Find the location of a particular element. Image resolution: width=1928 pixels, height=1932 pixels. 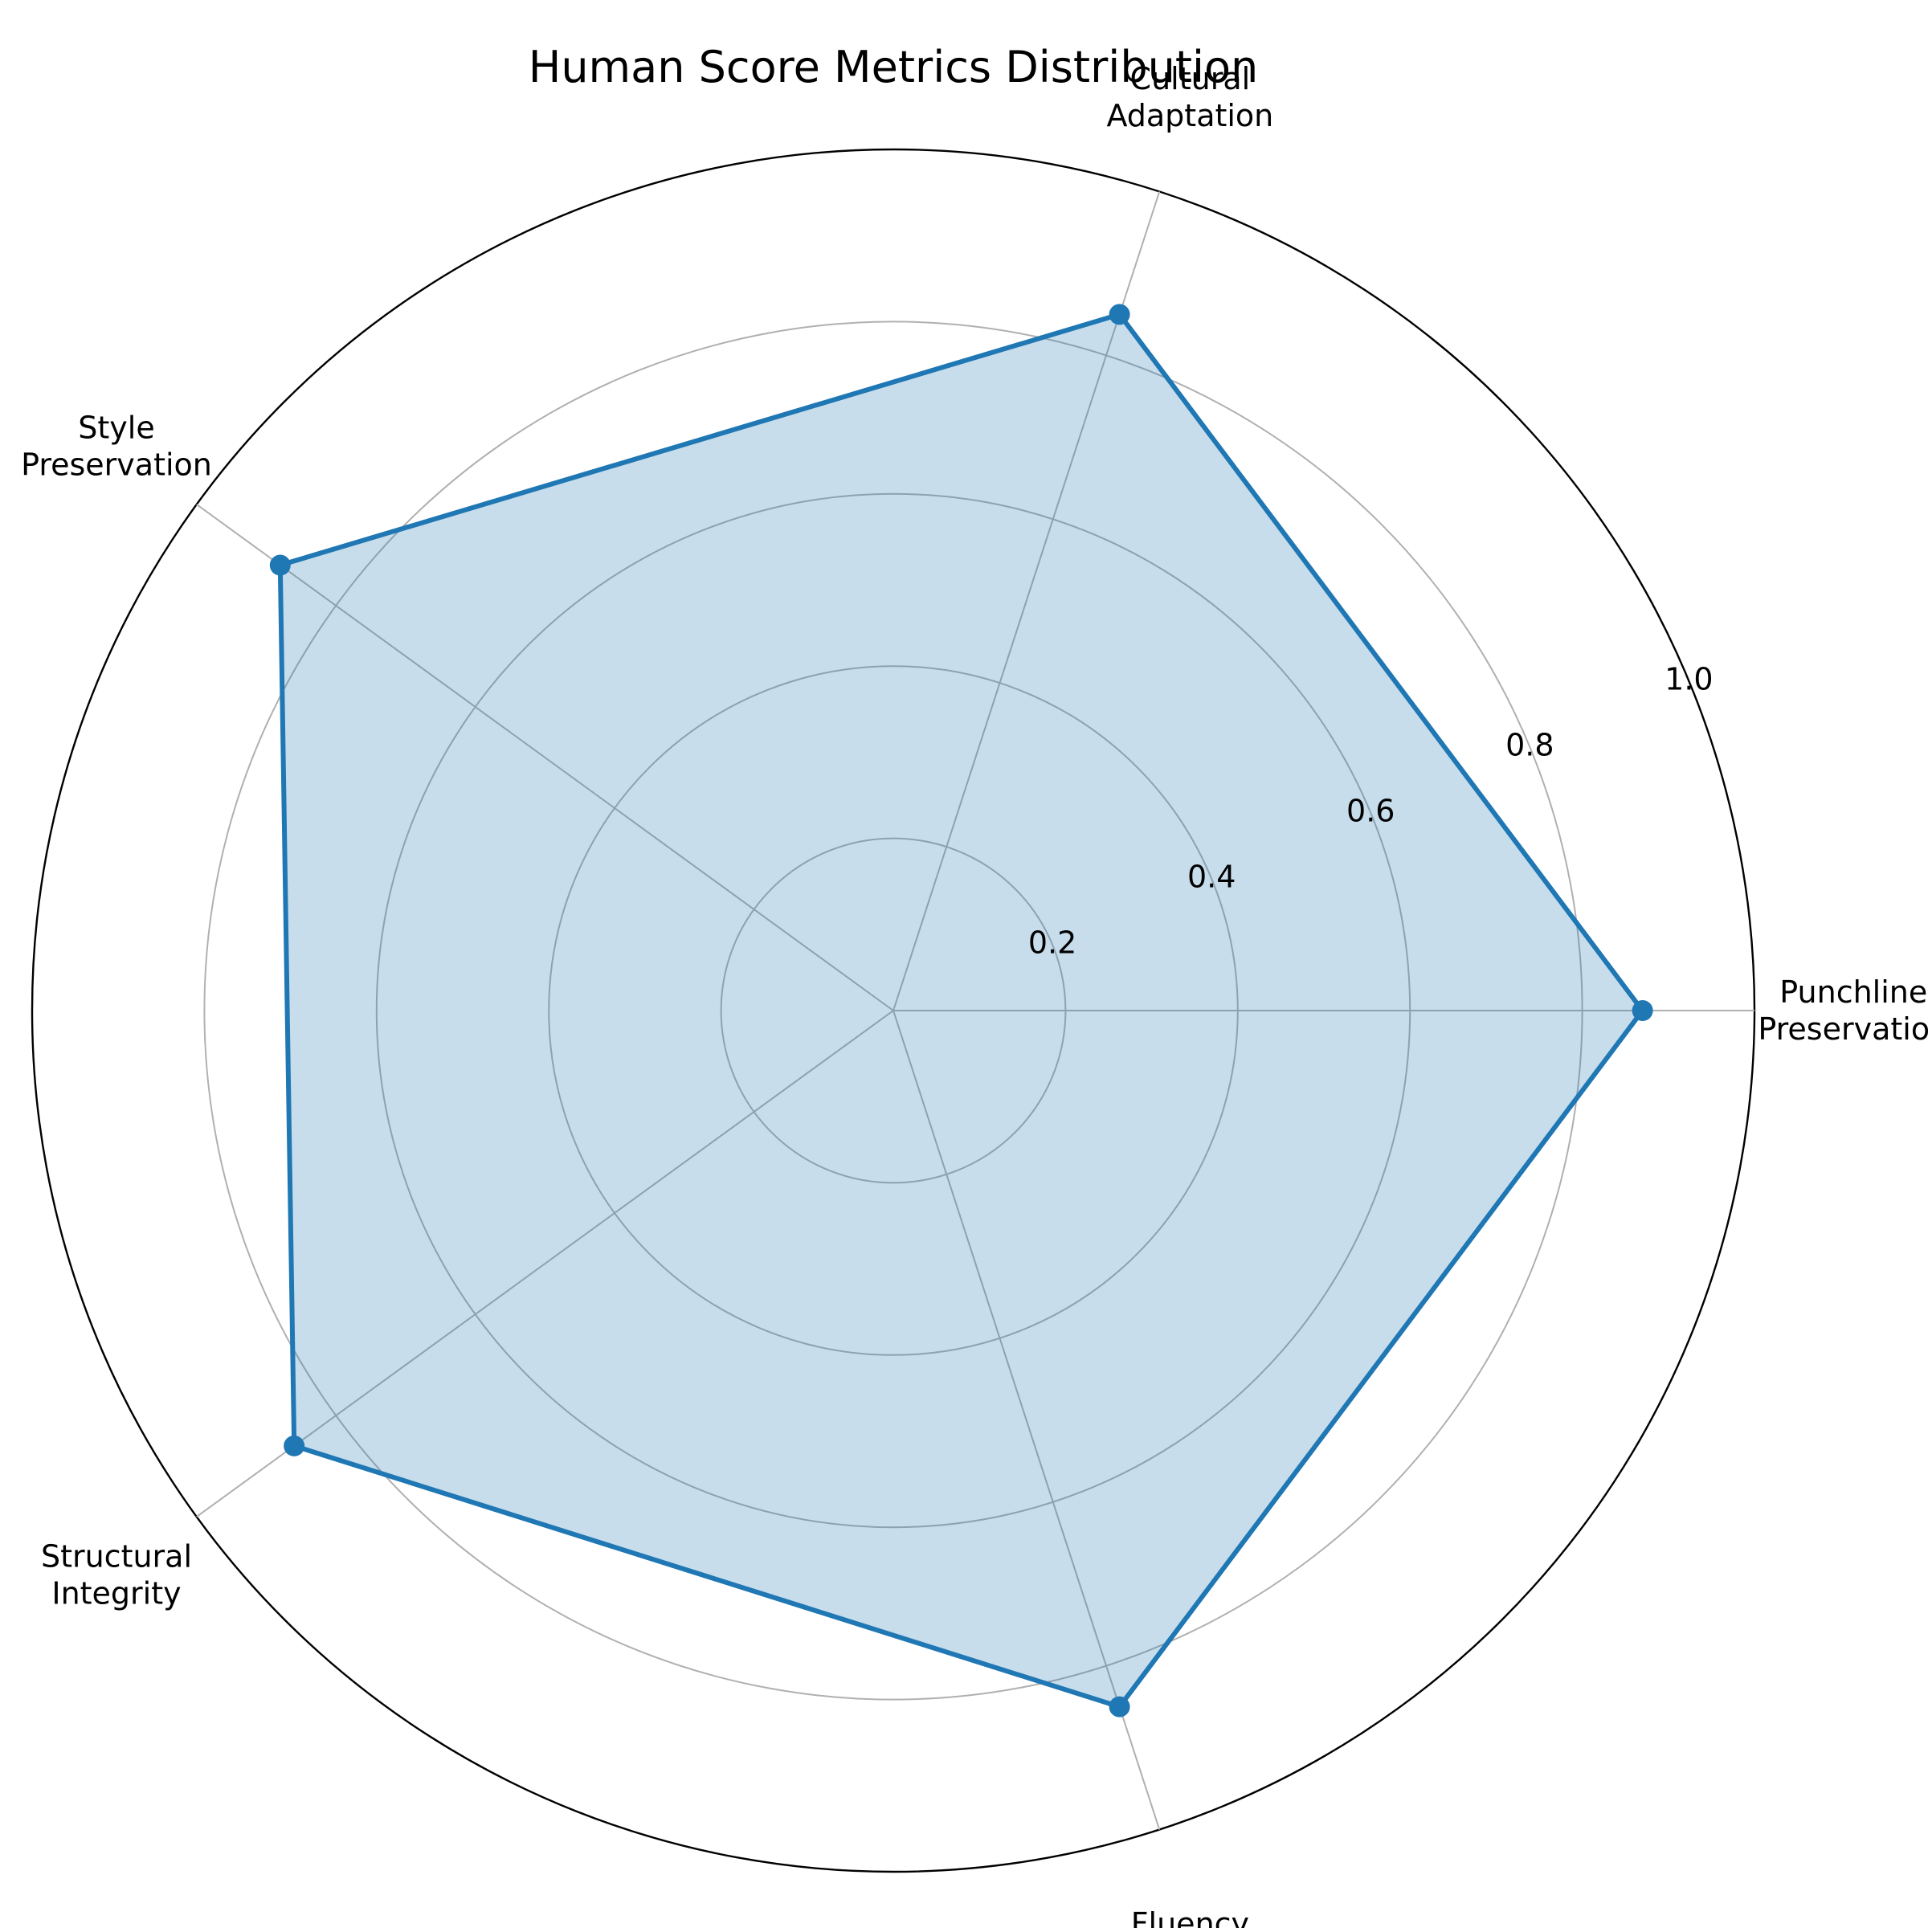

radial-tick-label: 0.2 is located at coordinates (1052, 943).